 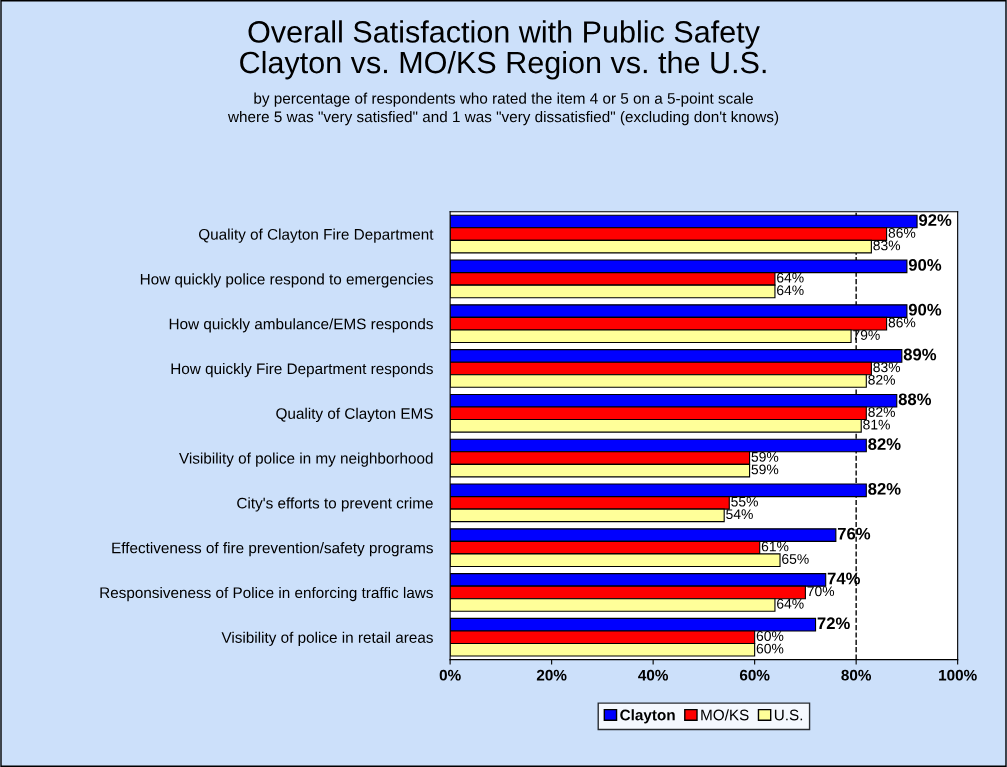 What do you see at coordinates (266, 594) in the screenshot?
I see `y-tick-label: Responsiveness of Police in enforcing traffic laws` at bounding box center [266, 594].